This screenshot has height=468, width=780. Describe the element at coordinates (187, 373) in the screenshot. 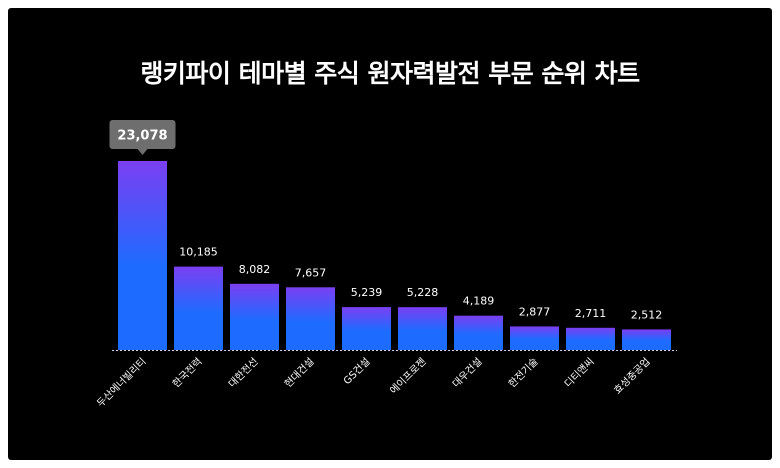

I see `category-label-1: 한국전력` at that location.